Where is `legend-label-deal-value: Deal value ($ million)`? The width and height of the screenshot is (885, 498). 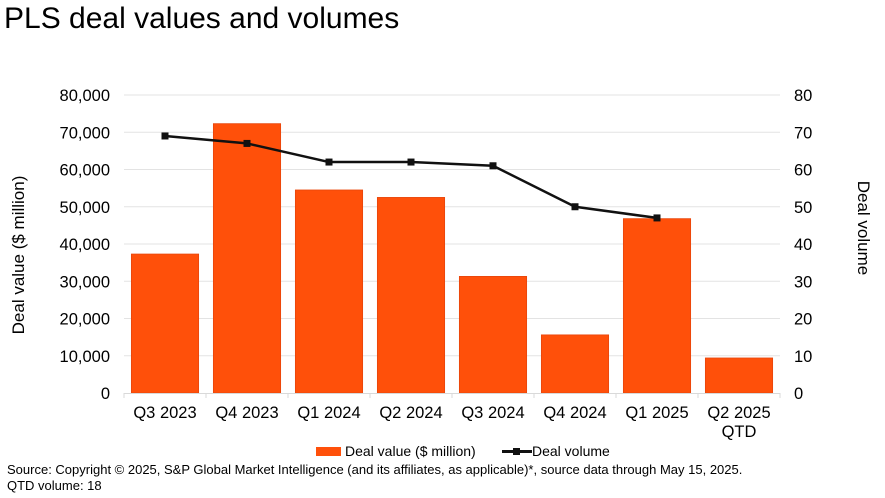
legend-label-deal-value: Deal value ($ million) is located at coordinates (410, 451).